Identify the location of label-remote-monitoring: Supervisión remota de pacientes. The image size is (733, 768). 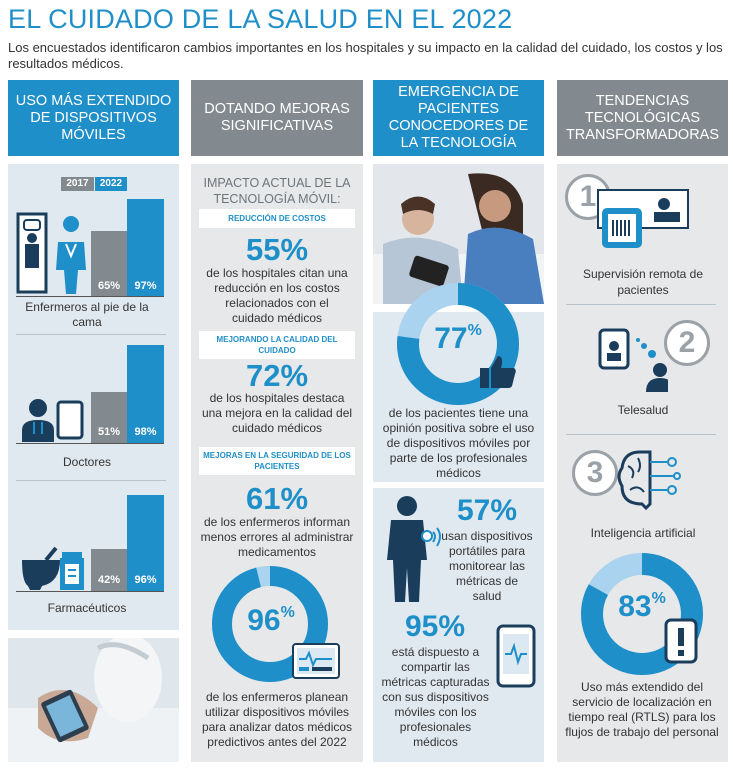
(643, 282).